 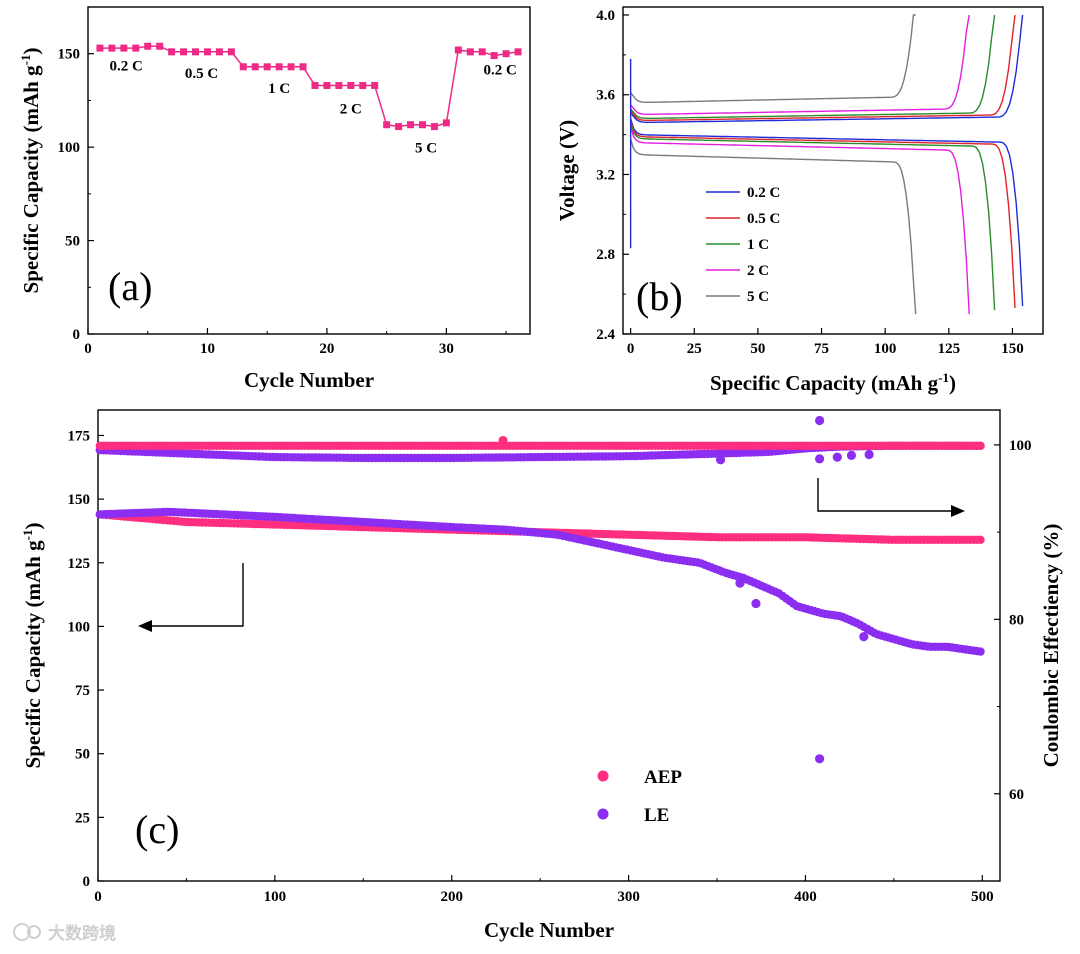 What do you see at coordinates (79, 500) in the screenshot?
I see `panel-c-y-left-tick-label: 150` at bounding box center [79, 500].